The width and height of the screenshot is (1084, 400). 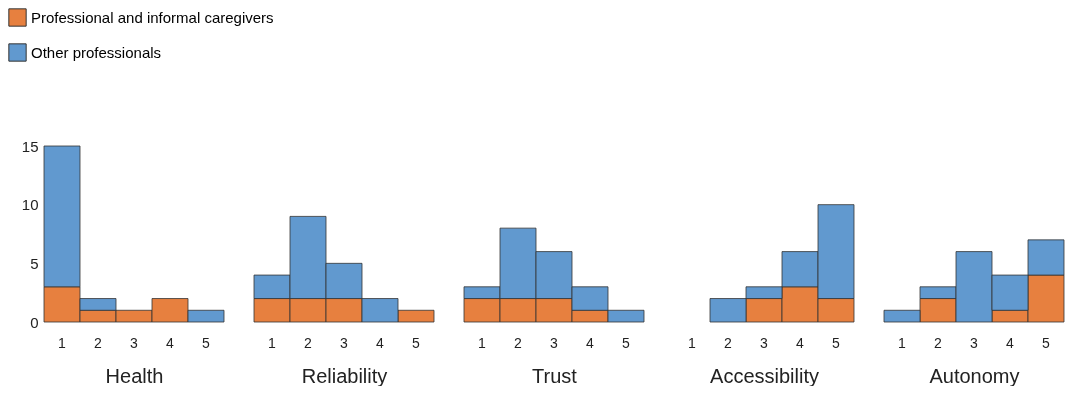 I want to click on x-axis-title: Autonomy, so click(x=974, y=375).